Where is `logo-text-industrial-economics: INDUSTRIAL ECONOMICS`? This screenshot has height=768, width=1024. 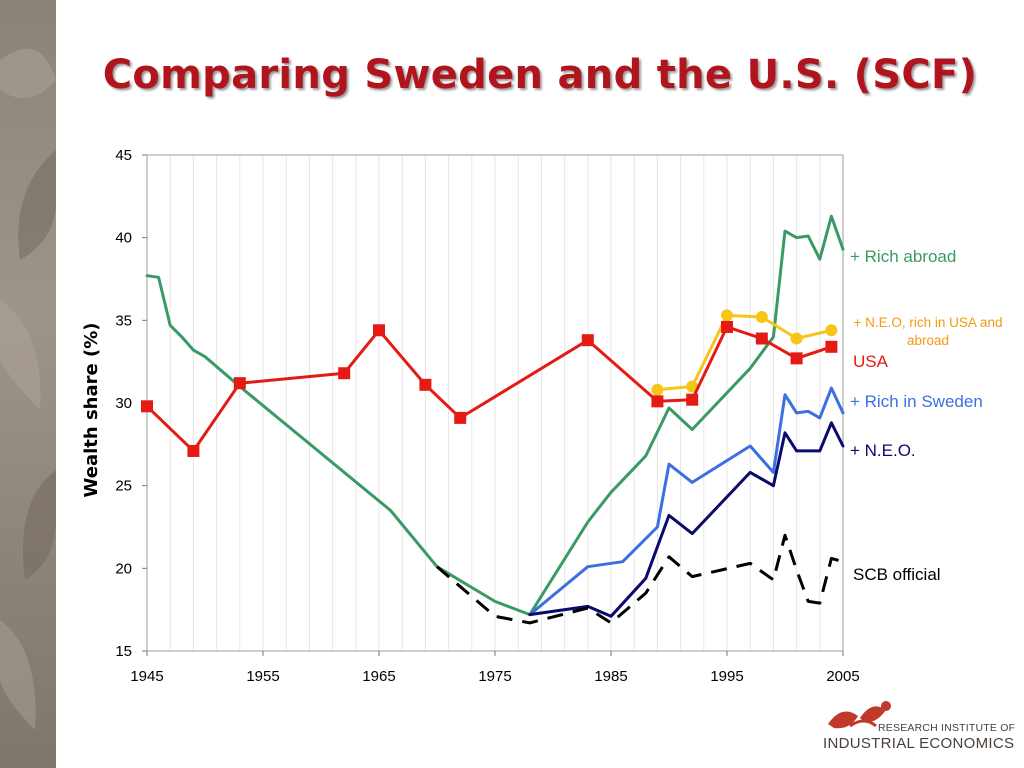 logo-text-industrial-economics: INDUSTRIAL ECONOMICS is located at coordinates (919, 743).